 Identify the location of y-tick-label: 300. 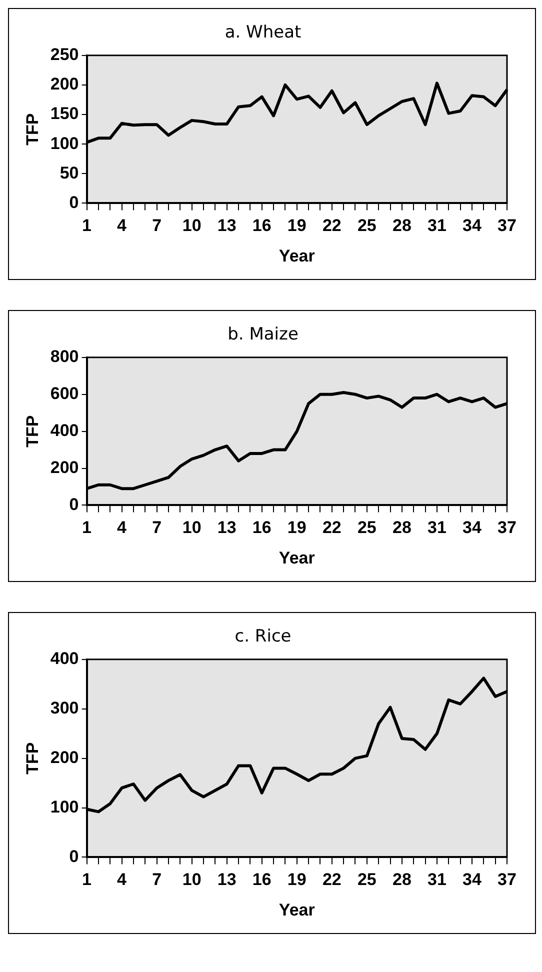
(64, 708).